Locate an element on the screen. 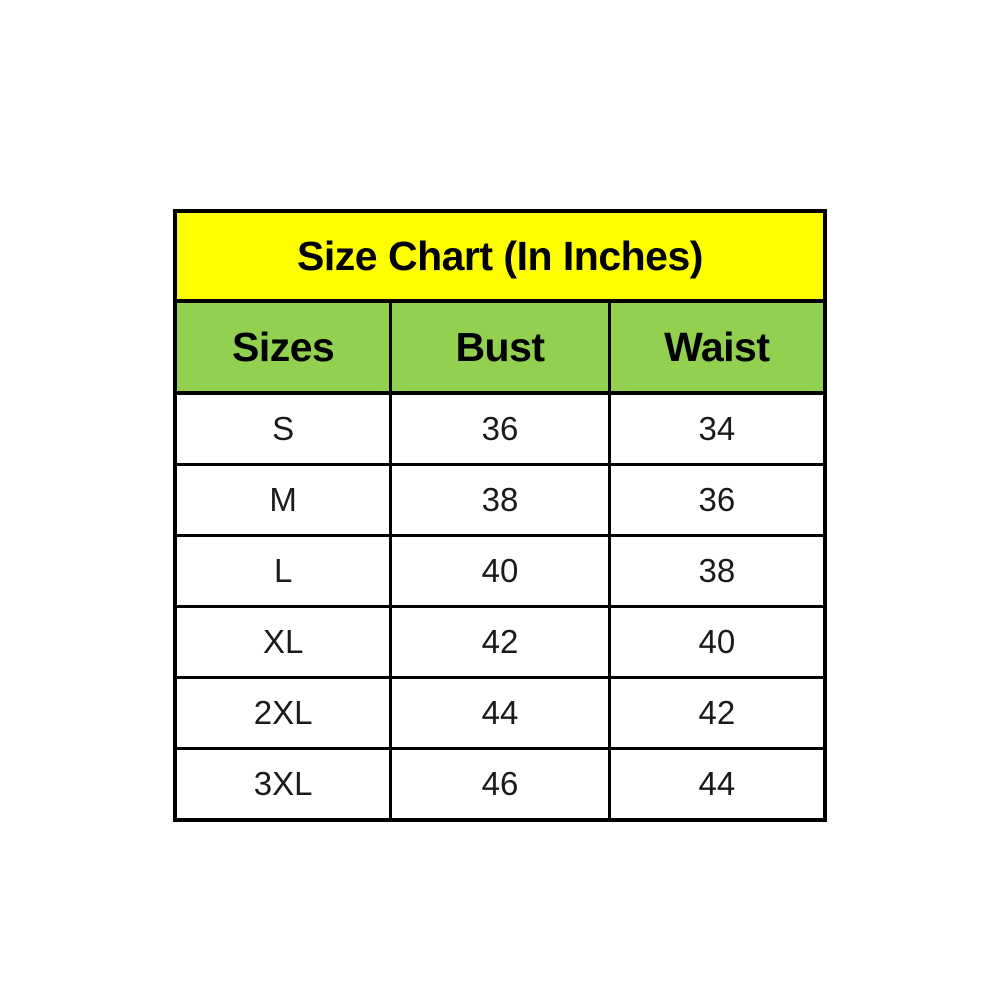  cell-bust: 40 is located at coordinates (500, 571).